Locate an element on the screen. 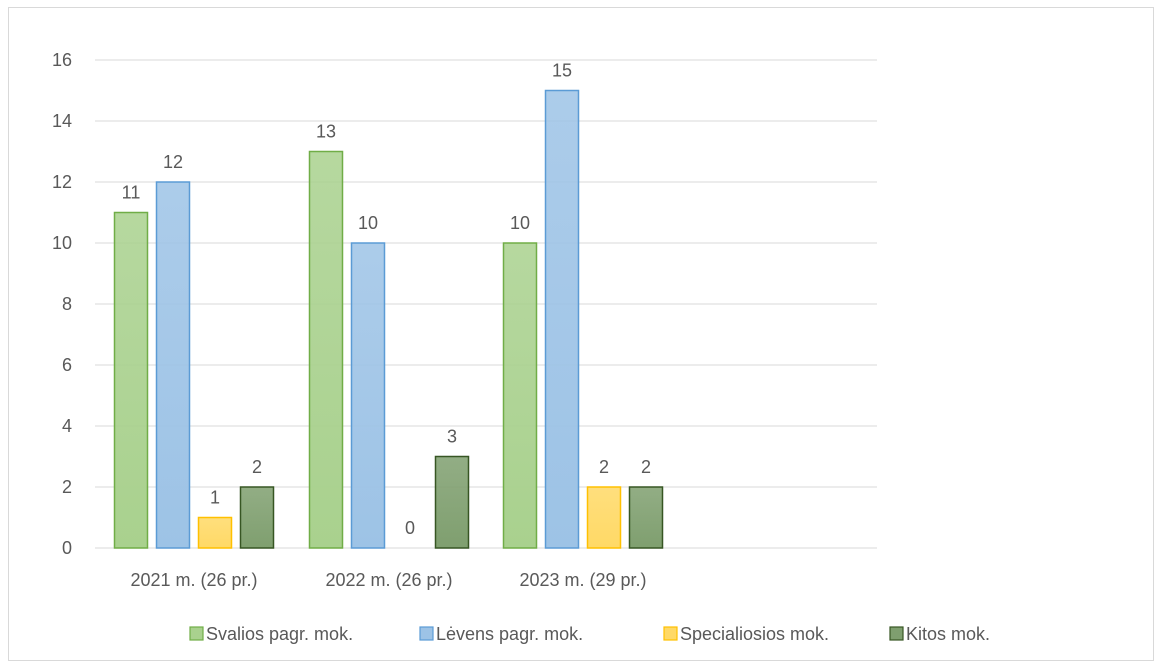  data-label: 13 is located at coordinates (326, 132).